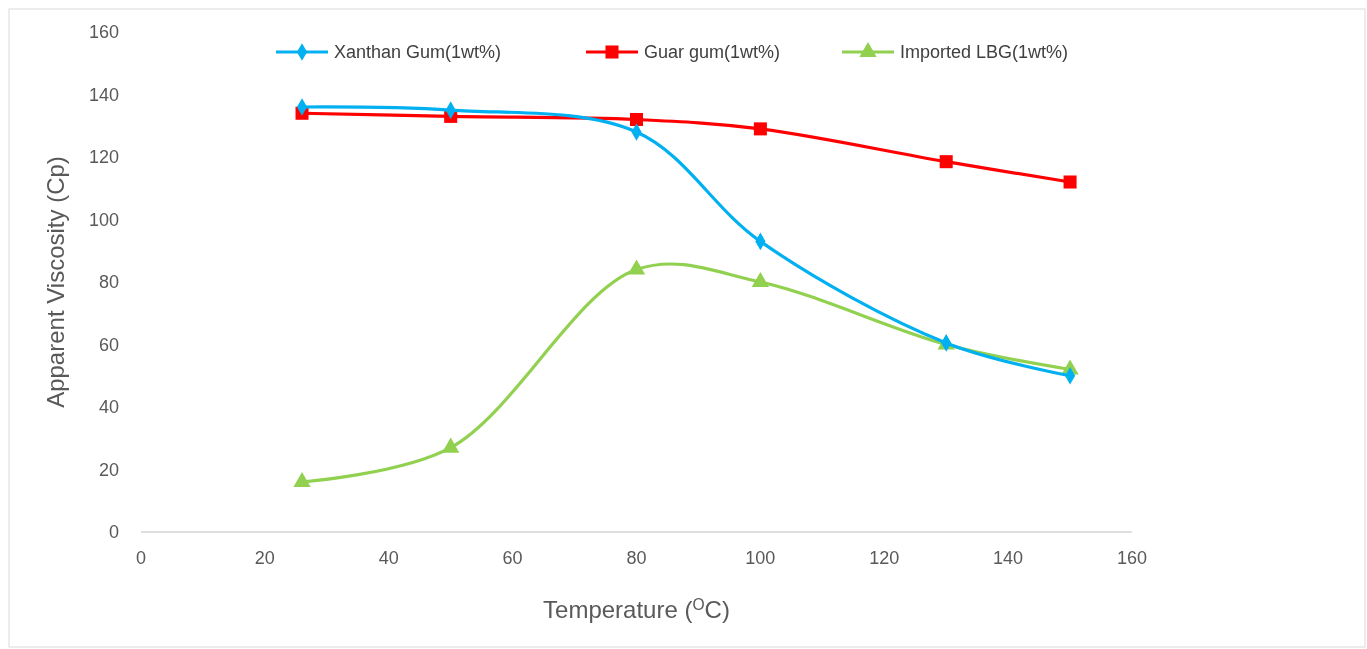  I want to click on y-tick-label: 40, so click(108, 407).